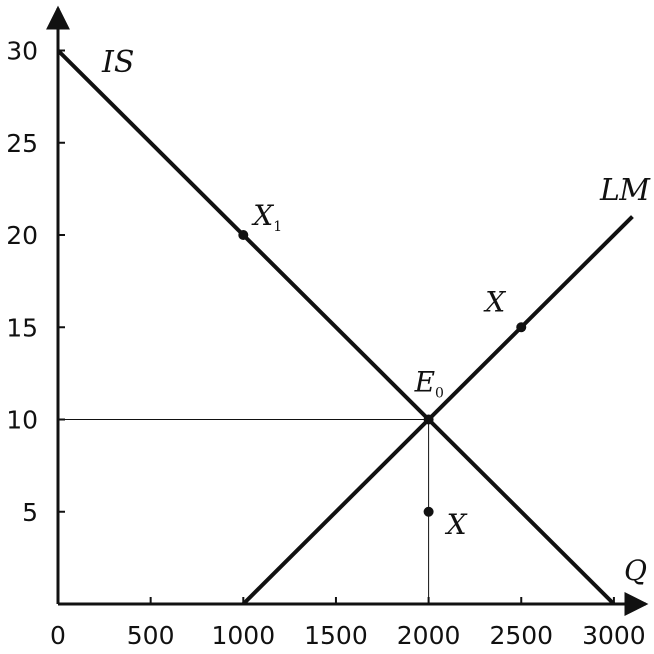 This screenshot has height=654, width=654. What do you see at coordinates (35, 282) in the screenshot?
I see `y-ticks: 5 10 15 20 25 30` at bounding box center [35, 282].